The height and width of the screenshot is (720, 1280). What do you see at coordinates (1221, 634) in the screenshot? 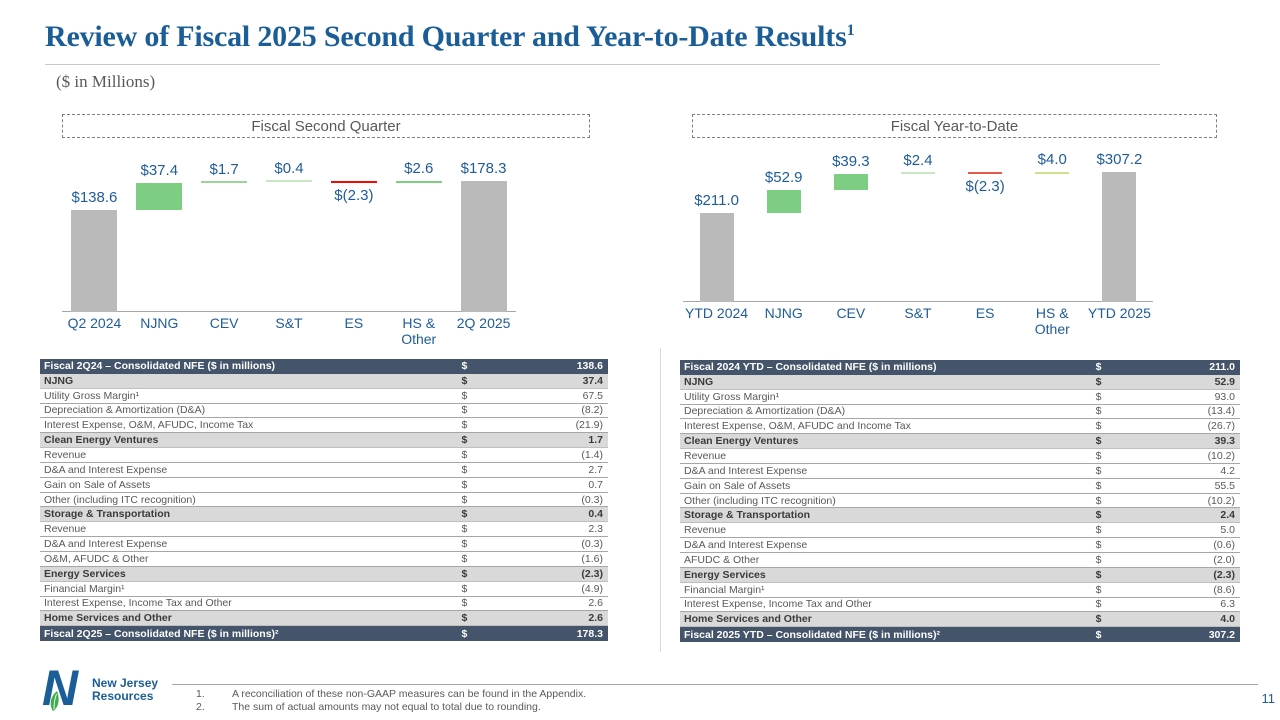
I see `row-amount: 307.2` at bounding box center [1221, 634].